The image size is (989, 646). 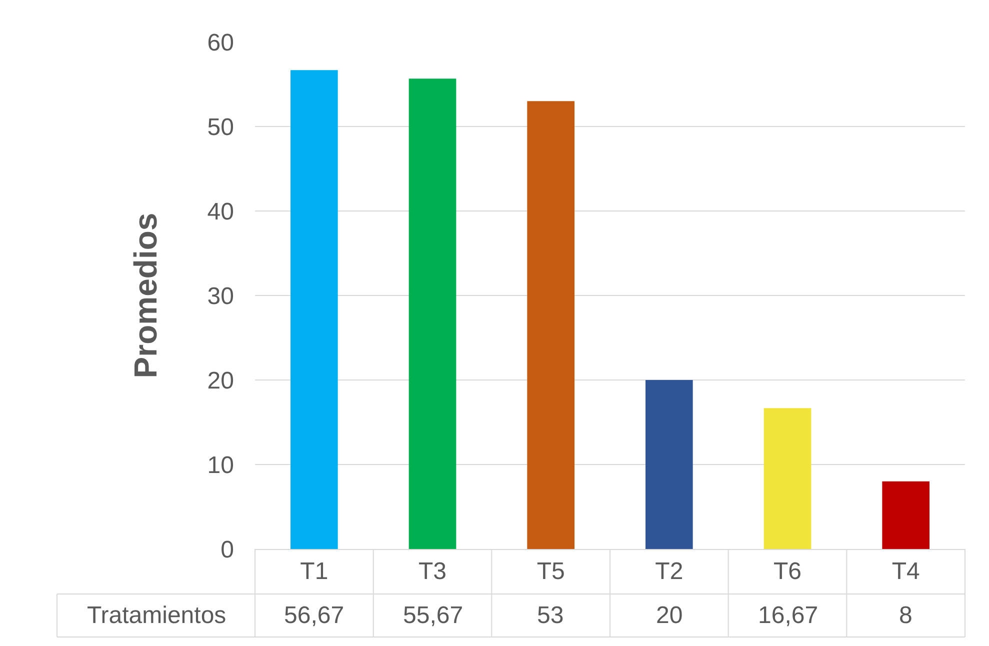 What do you see at coordinates (314, 571) in the screenshot?
I see `x-tick-label: T1` at bounding box center [314, 571].